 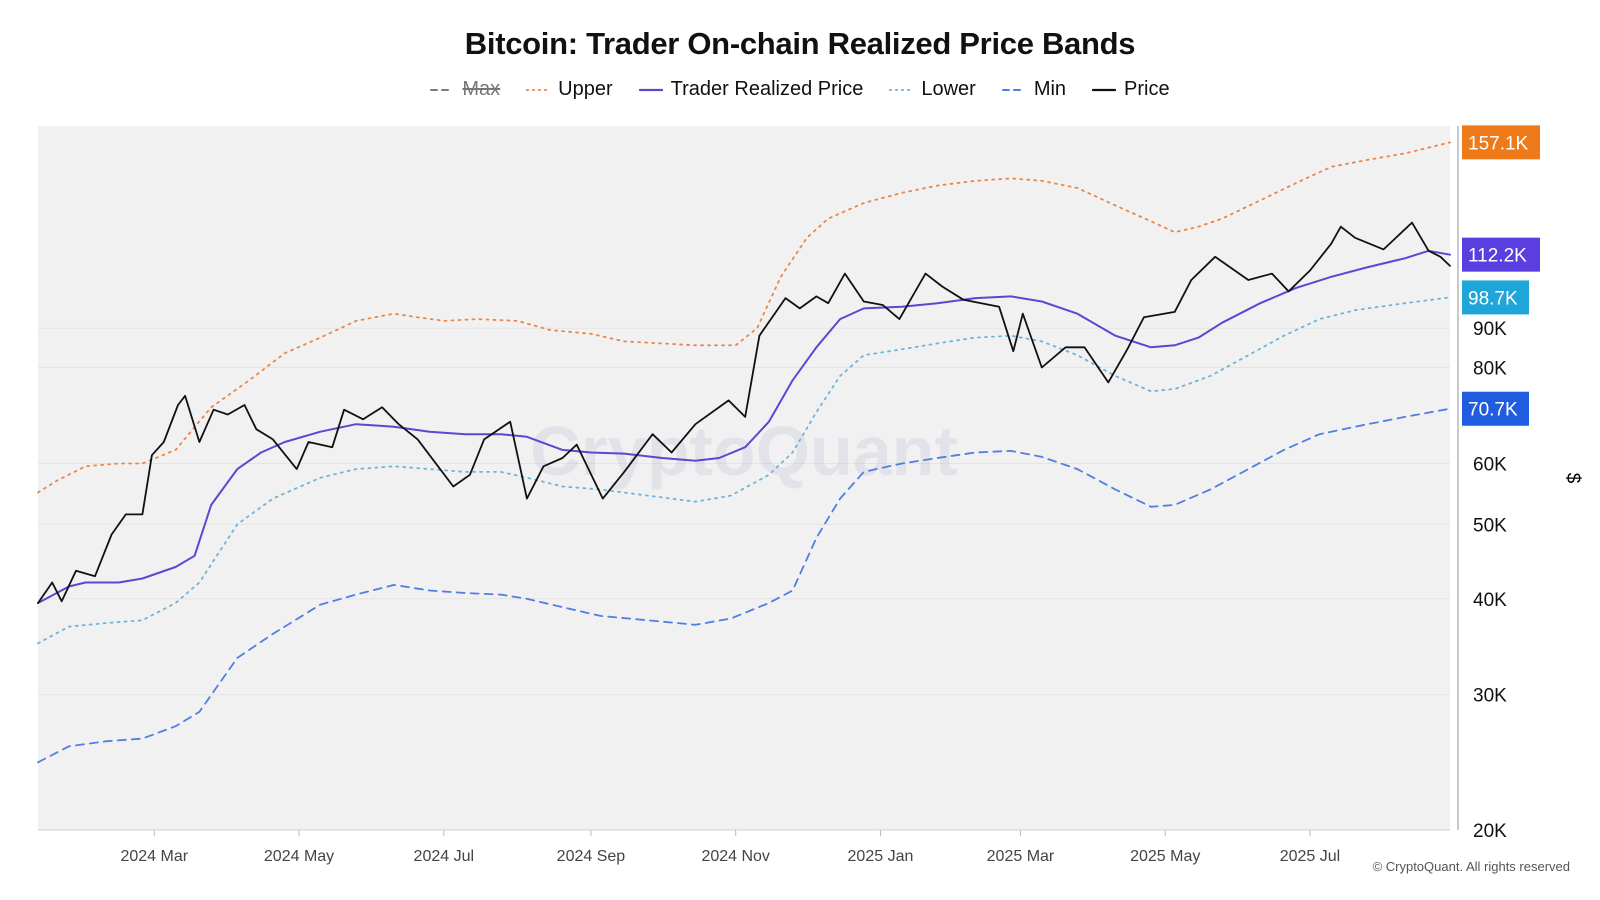 I want to click on badge-lower, so click(x=1495, y=297).